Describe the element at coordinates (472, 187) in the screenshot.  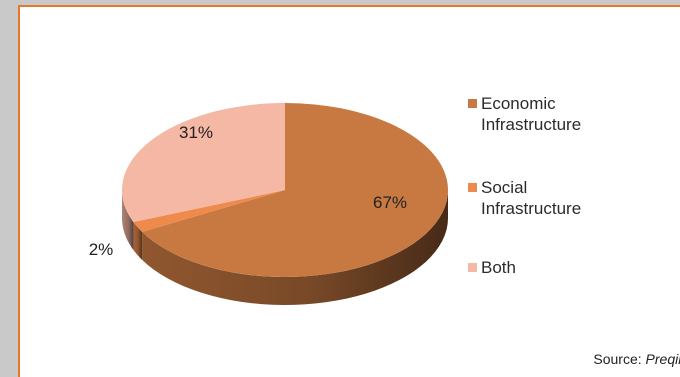
I see `legend-swatch-social` at that location.